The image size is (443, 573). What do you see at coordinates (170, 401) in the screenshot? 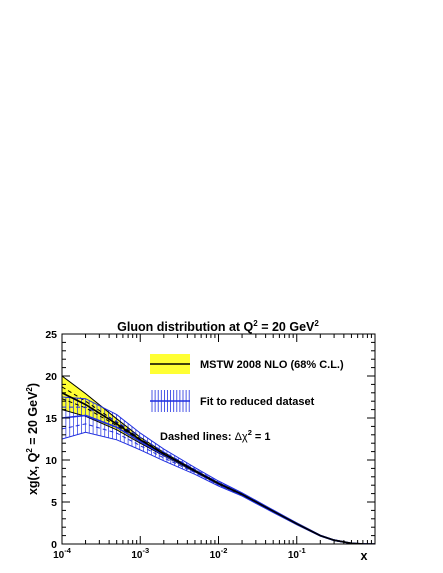
I see `legend-swatch-fit` at bounding box center [170, 401].